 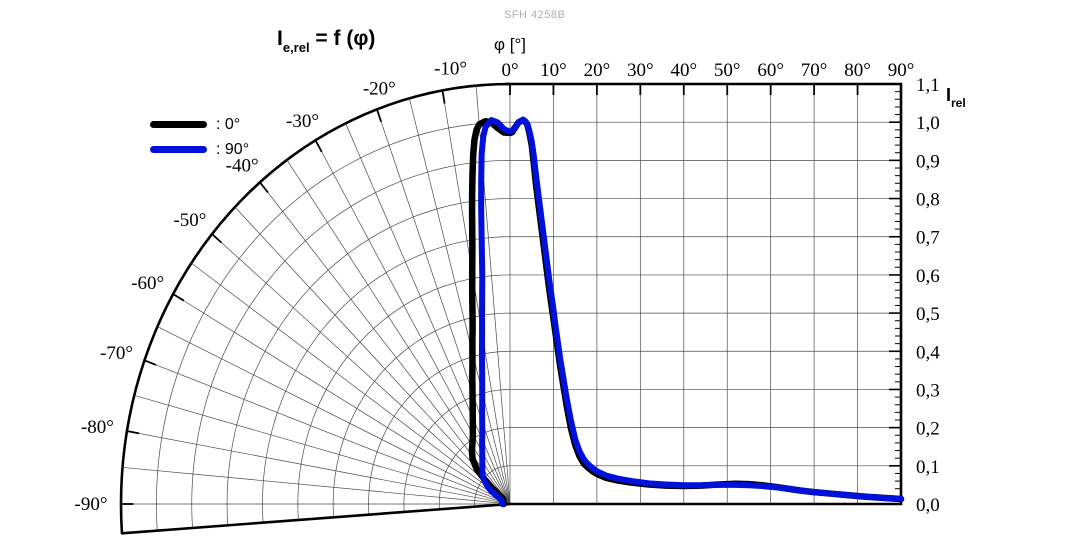 I want to click on polar-arc-tick-label: -70°, so click(x=116, y=353).